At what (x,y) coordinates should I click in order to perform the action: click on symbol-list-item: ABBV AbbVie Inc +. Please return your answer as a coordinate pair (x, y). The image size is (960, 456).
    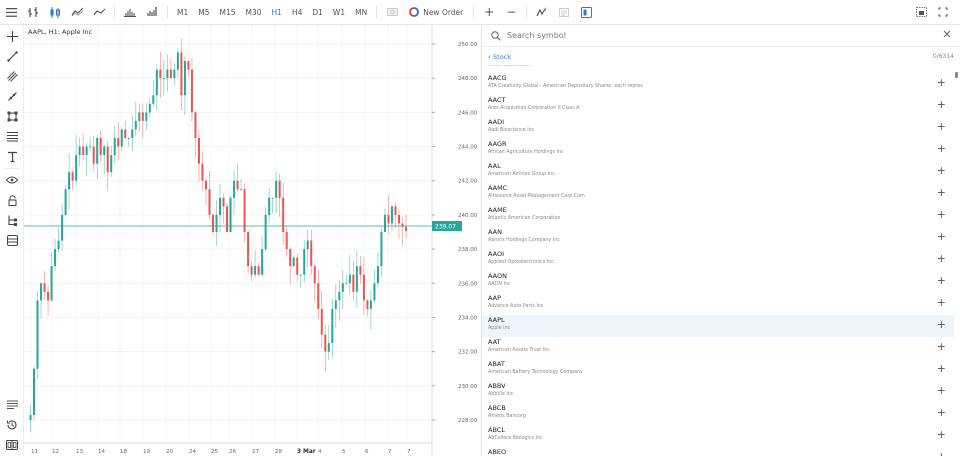
    Looking at the image, I should click on (718, 392).